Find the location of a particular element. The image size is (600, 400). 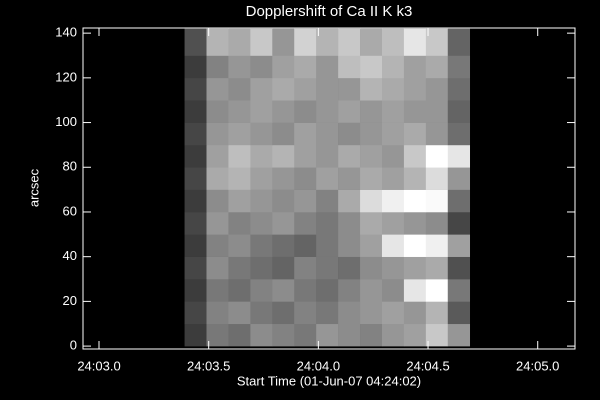

chart-title: Dopplershift of Ca II K k3 is located at coordinates (329, 11).